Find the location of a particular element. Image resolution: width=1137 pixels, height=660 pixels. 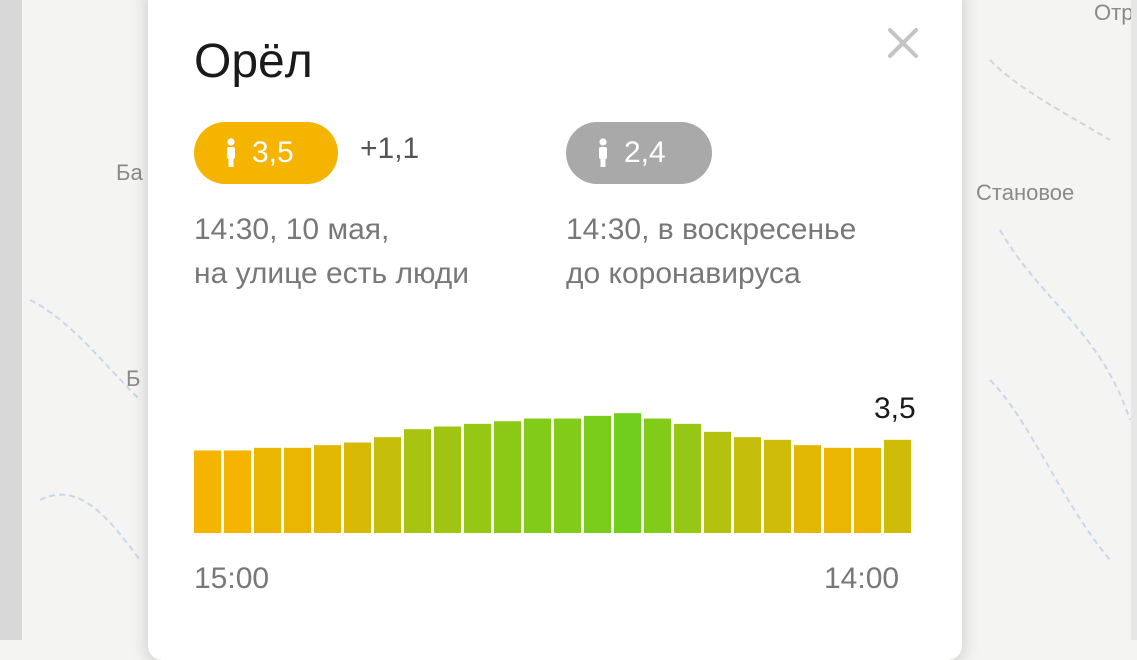

close-button is located at coordinates (903, 43).